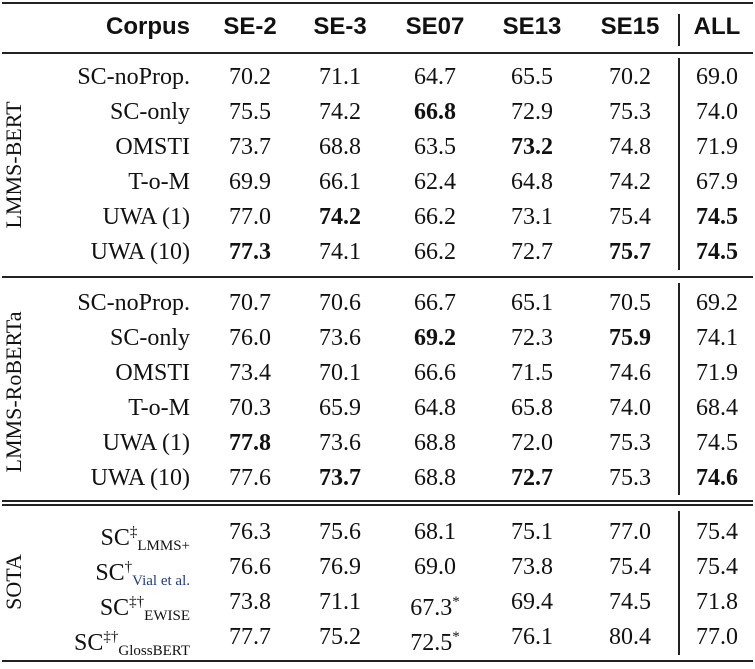  I want to click on cell-value: 69.4, so click(532, 602).